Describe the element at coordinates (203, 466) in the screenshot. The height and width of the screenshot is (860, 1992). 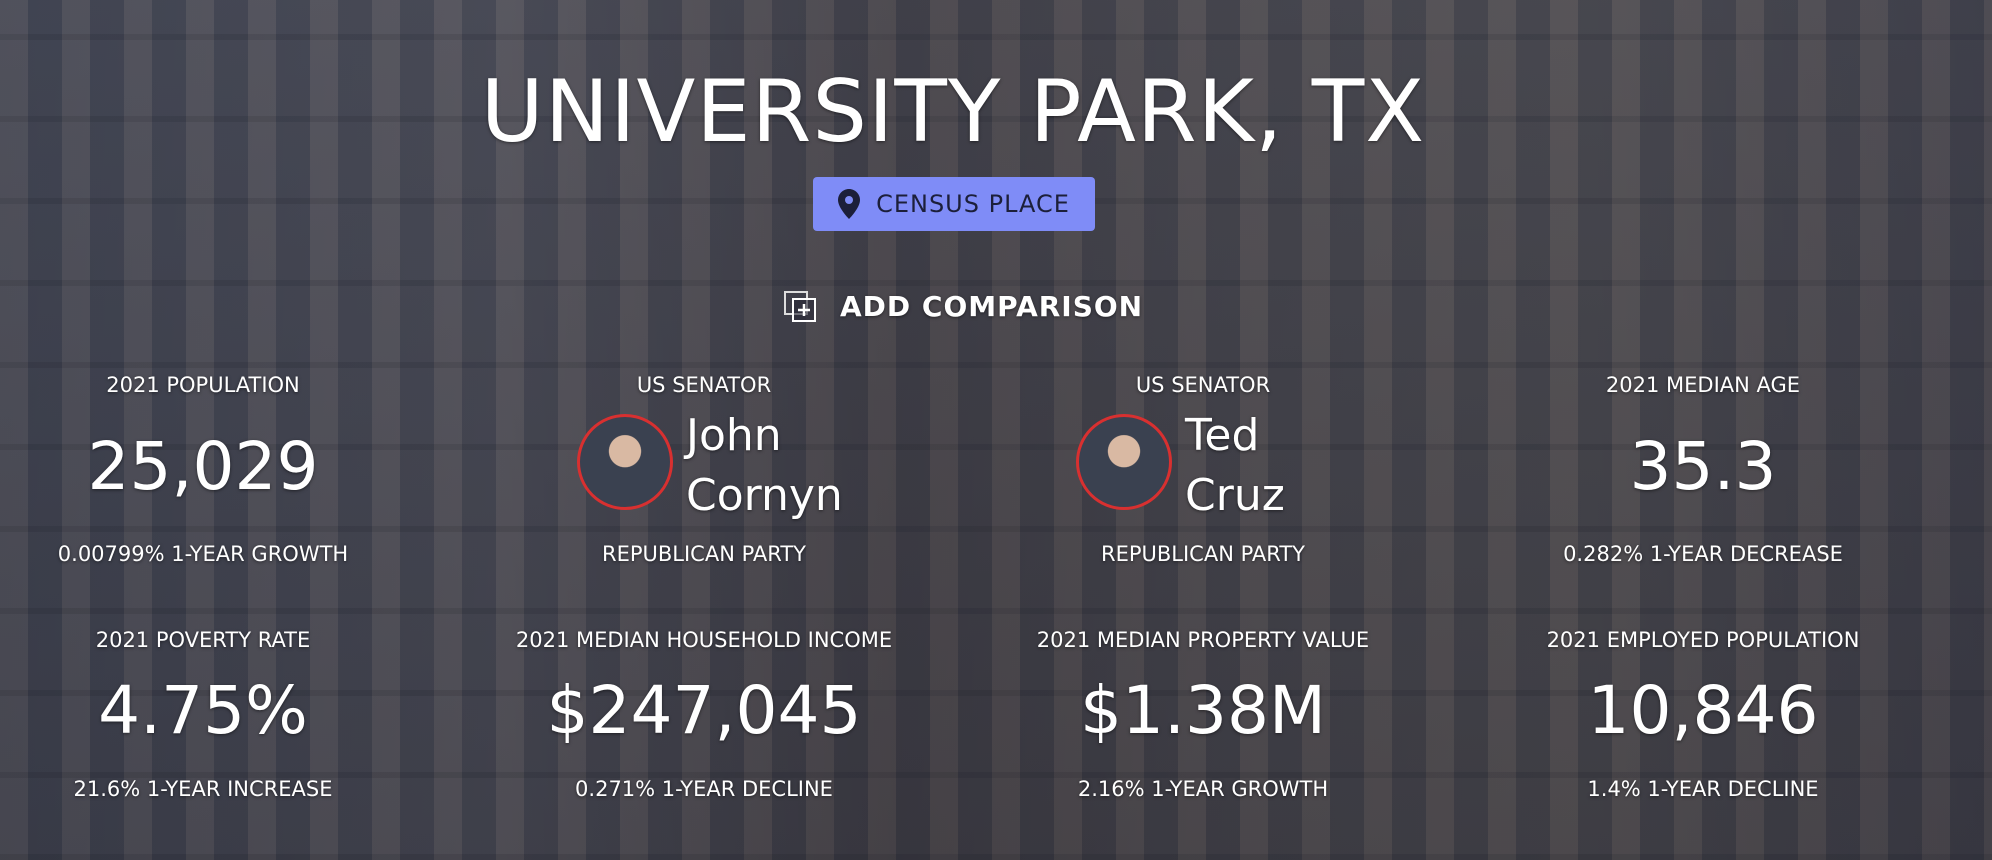
I see `stat-value: 25,029` at that location.